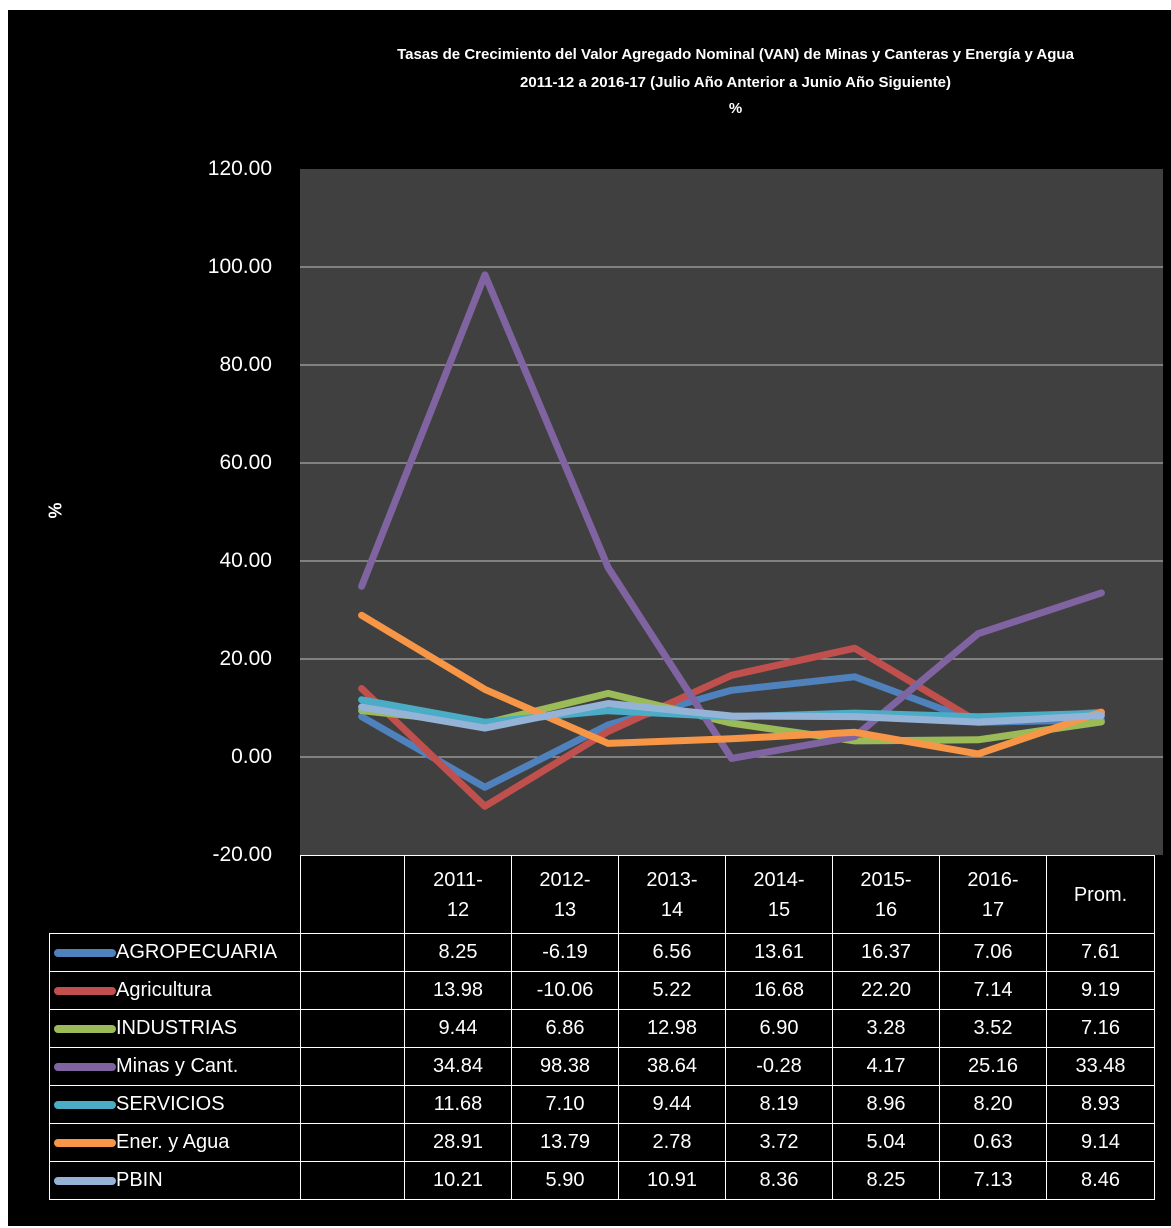 This screenshot has width=1171, height=1228. What do you see at coordinates (458, 1066) in the screenshot?
I see `data-label: 34.84` at bounding box center [458, 1066].